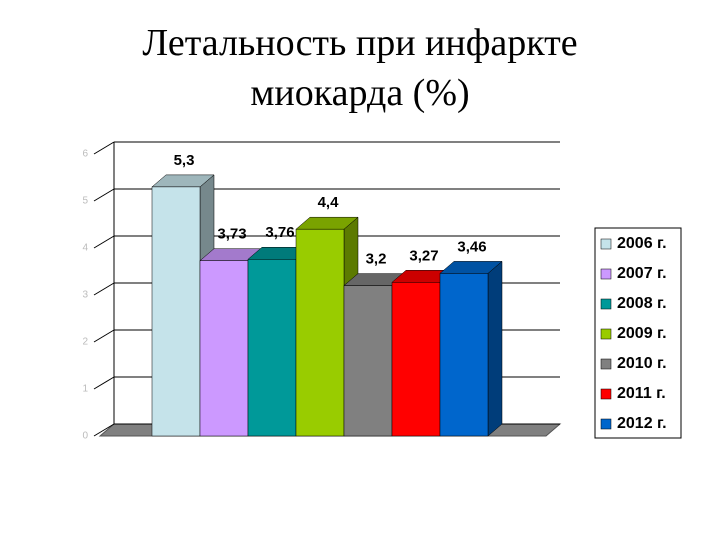 This screenshot has height=540, width=720. I want to click on legend-label: 2008 г., so click(642, 303).